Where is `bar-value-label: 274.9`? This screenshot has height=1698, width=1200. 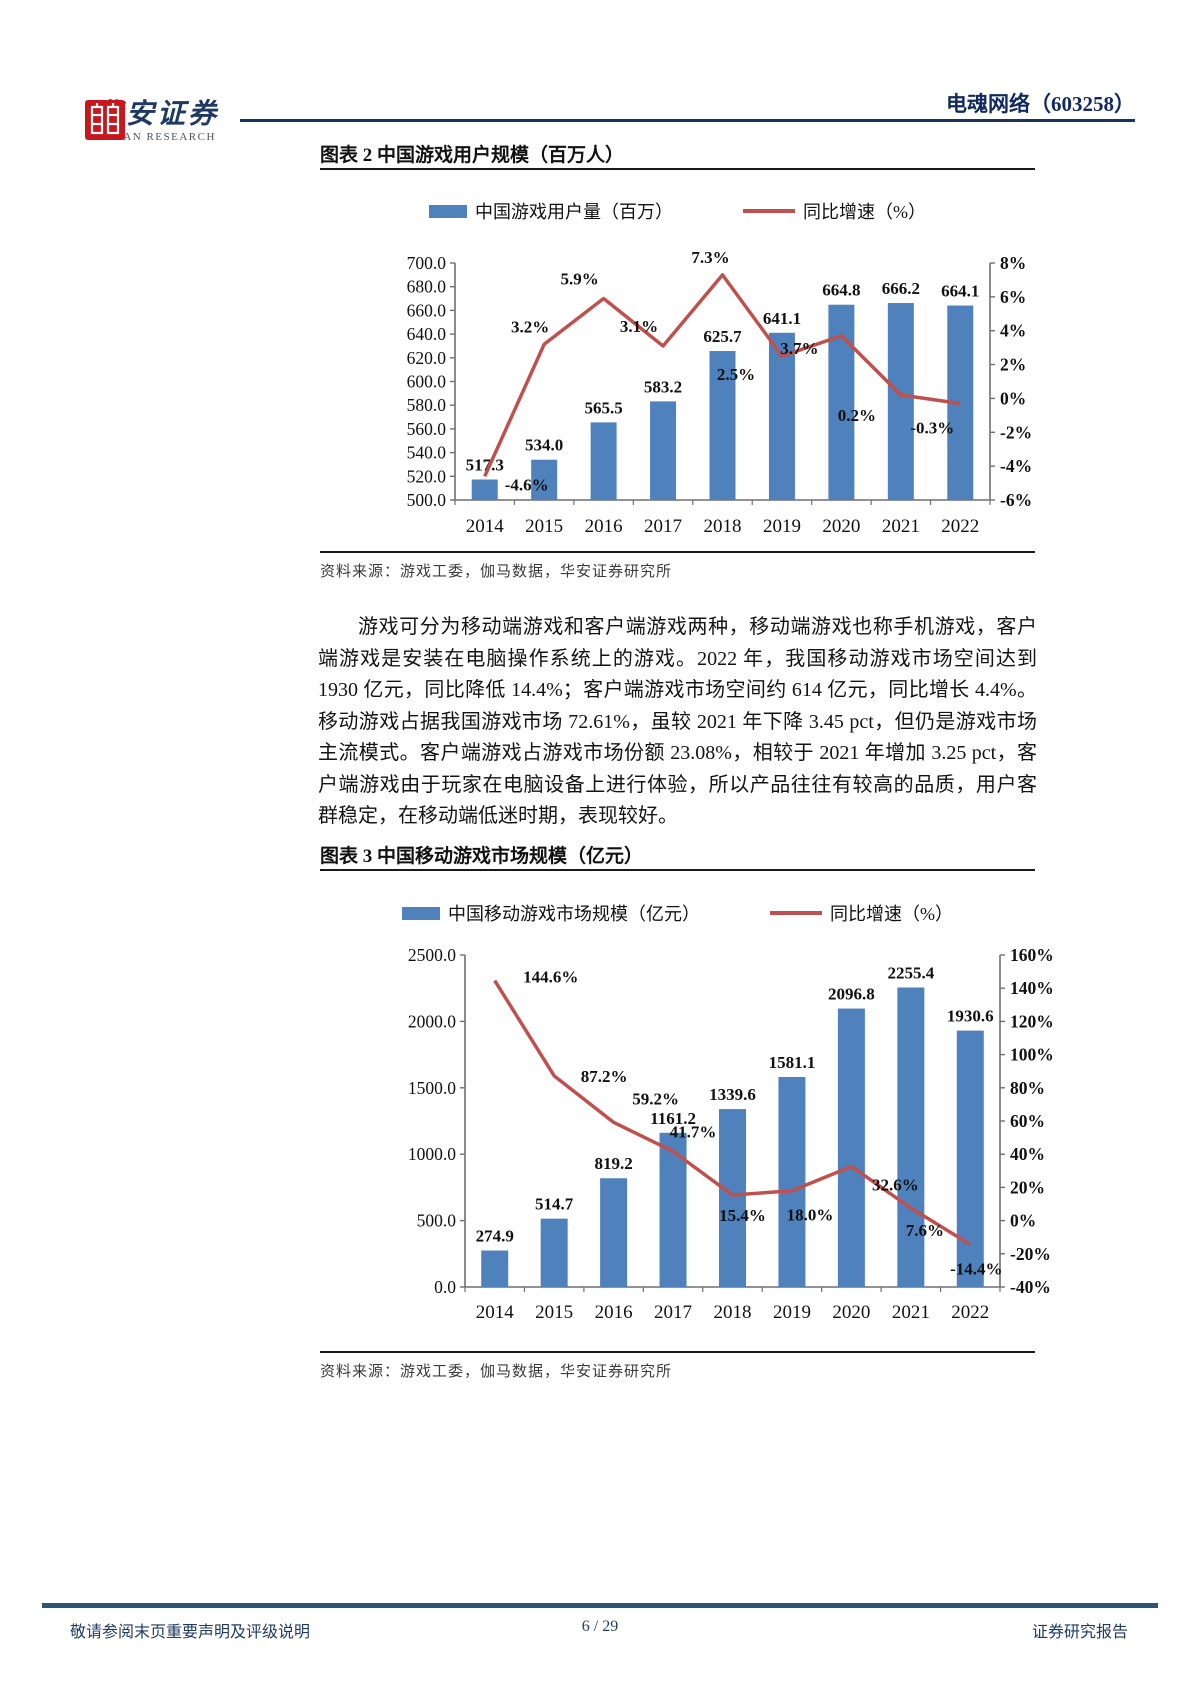
bar-value-label: 274.9 is located at coordinates (495, 1235).